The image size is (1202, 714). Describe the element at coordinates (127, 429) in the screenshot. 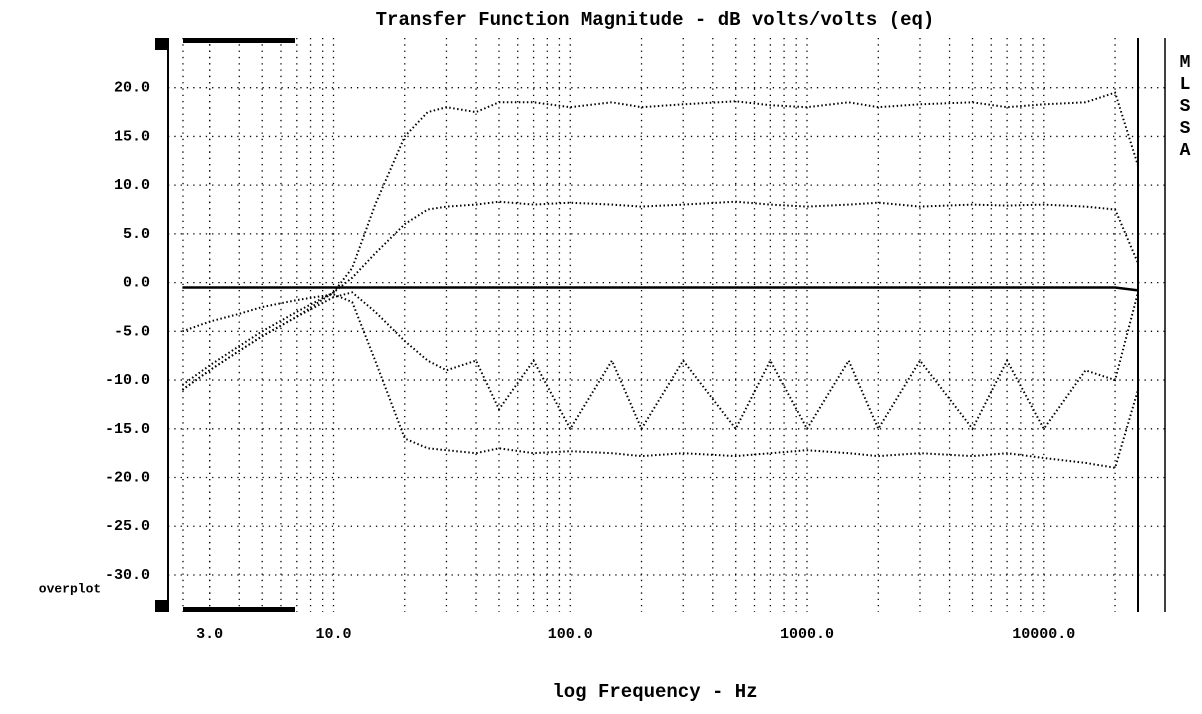

I see `y-tick-label: -15.0` at that location.